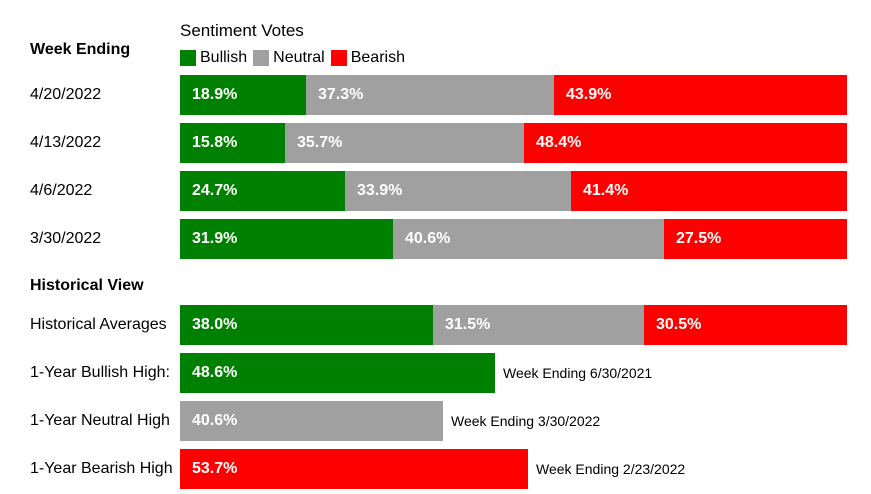  Describe the element at coordinates (611, 469) in the screenshot. I see `one-year-bearish-high-week-note: Week Ending 2/23/2022` at that location.